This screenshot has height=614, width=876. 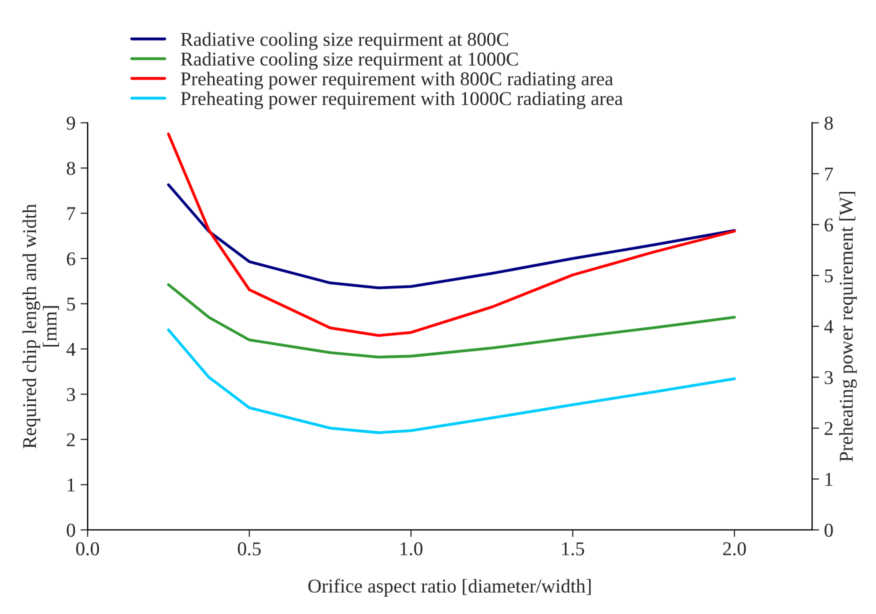 I want to click on y2-tick-label: 3, so click(x=828, y=377).